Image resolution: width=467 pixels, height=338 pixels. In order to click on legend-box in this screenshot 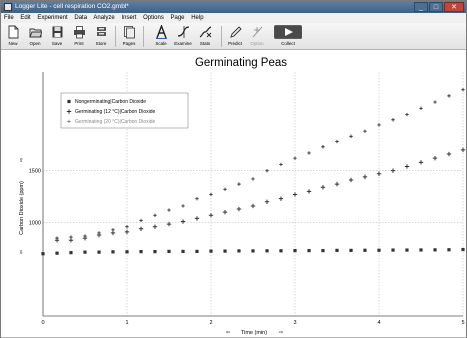, I will do `click(124, 110)`.